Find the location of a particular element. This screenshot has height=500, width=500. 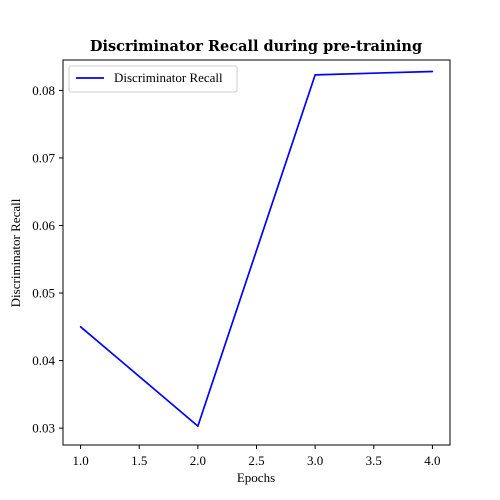

y-axis-label: Discriminator Recall is located at coordinates (15, 252).